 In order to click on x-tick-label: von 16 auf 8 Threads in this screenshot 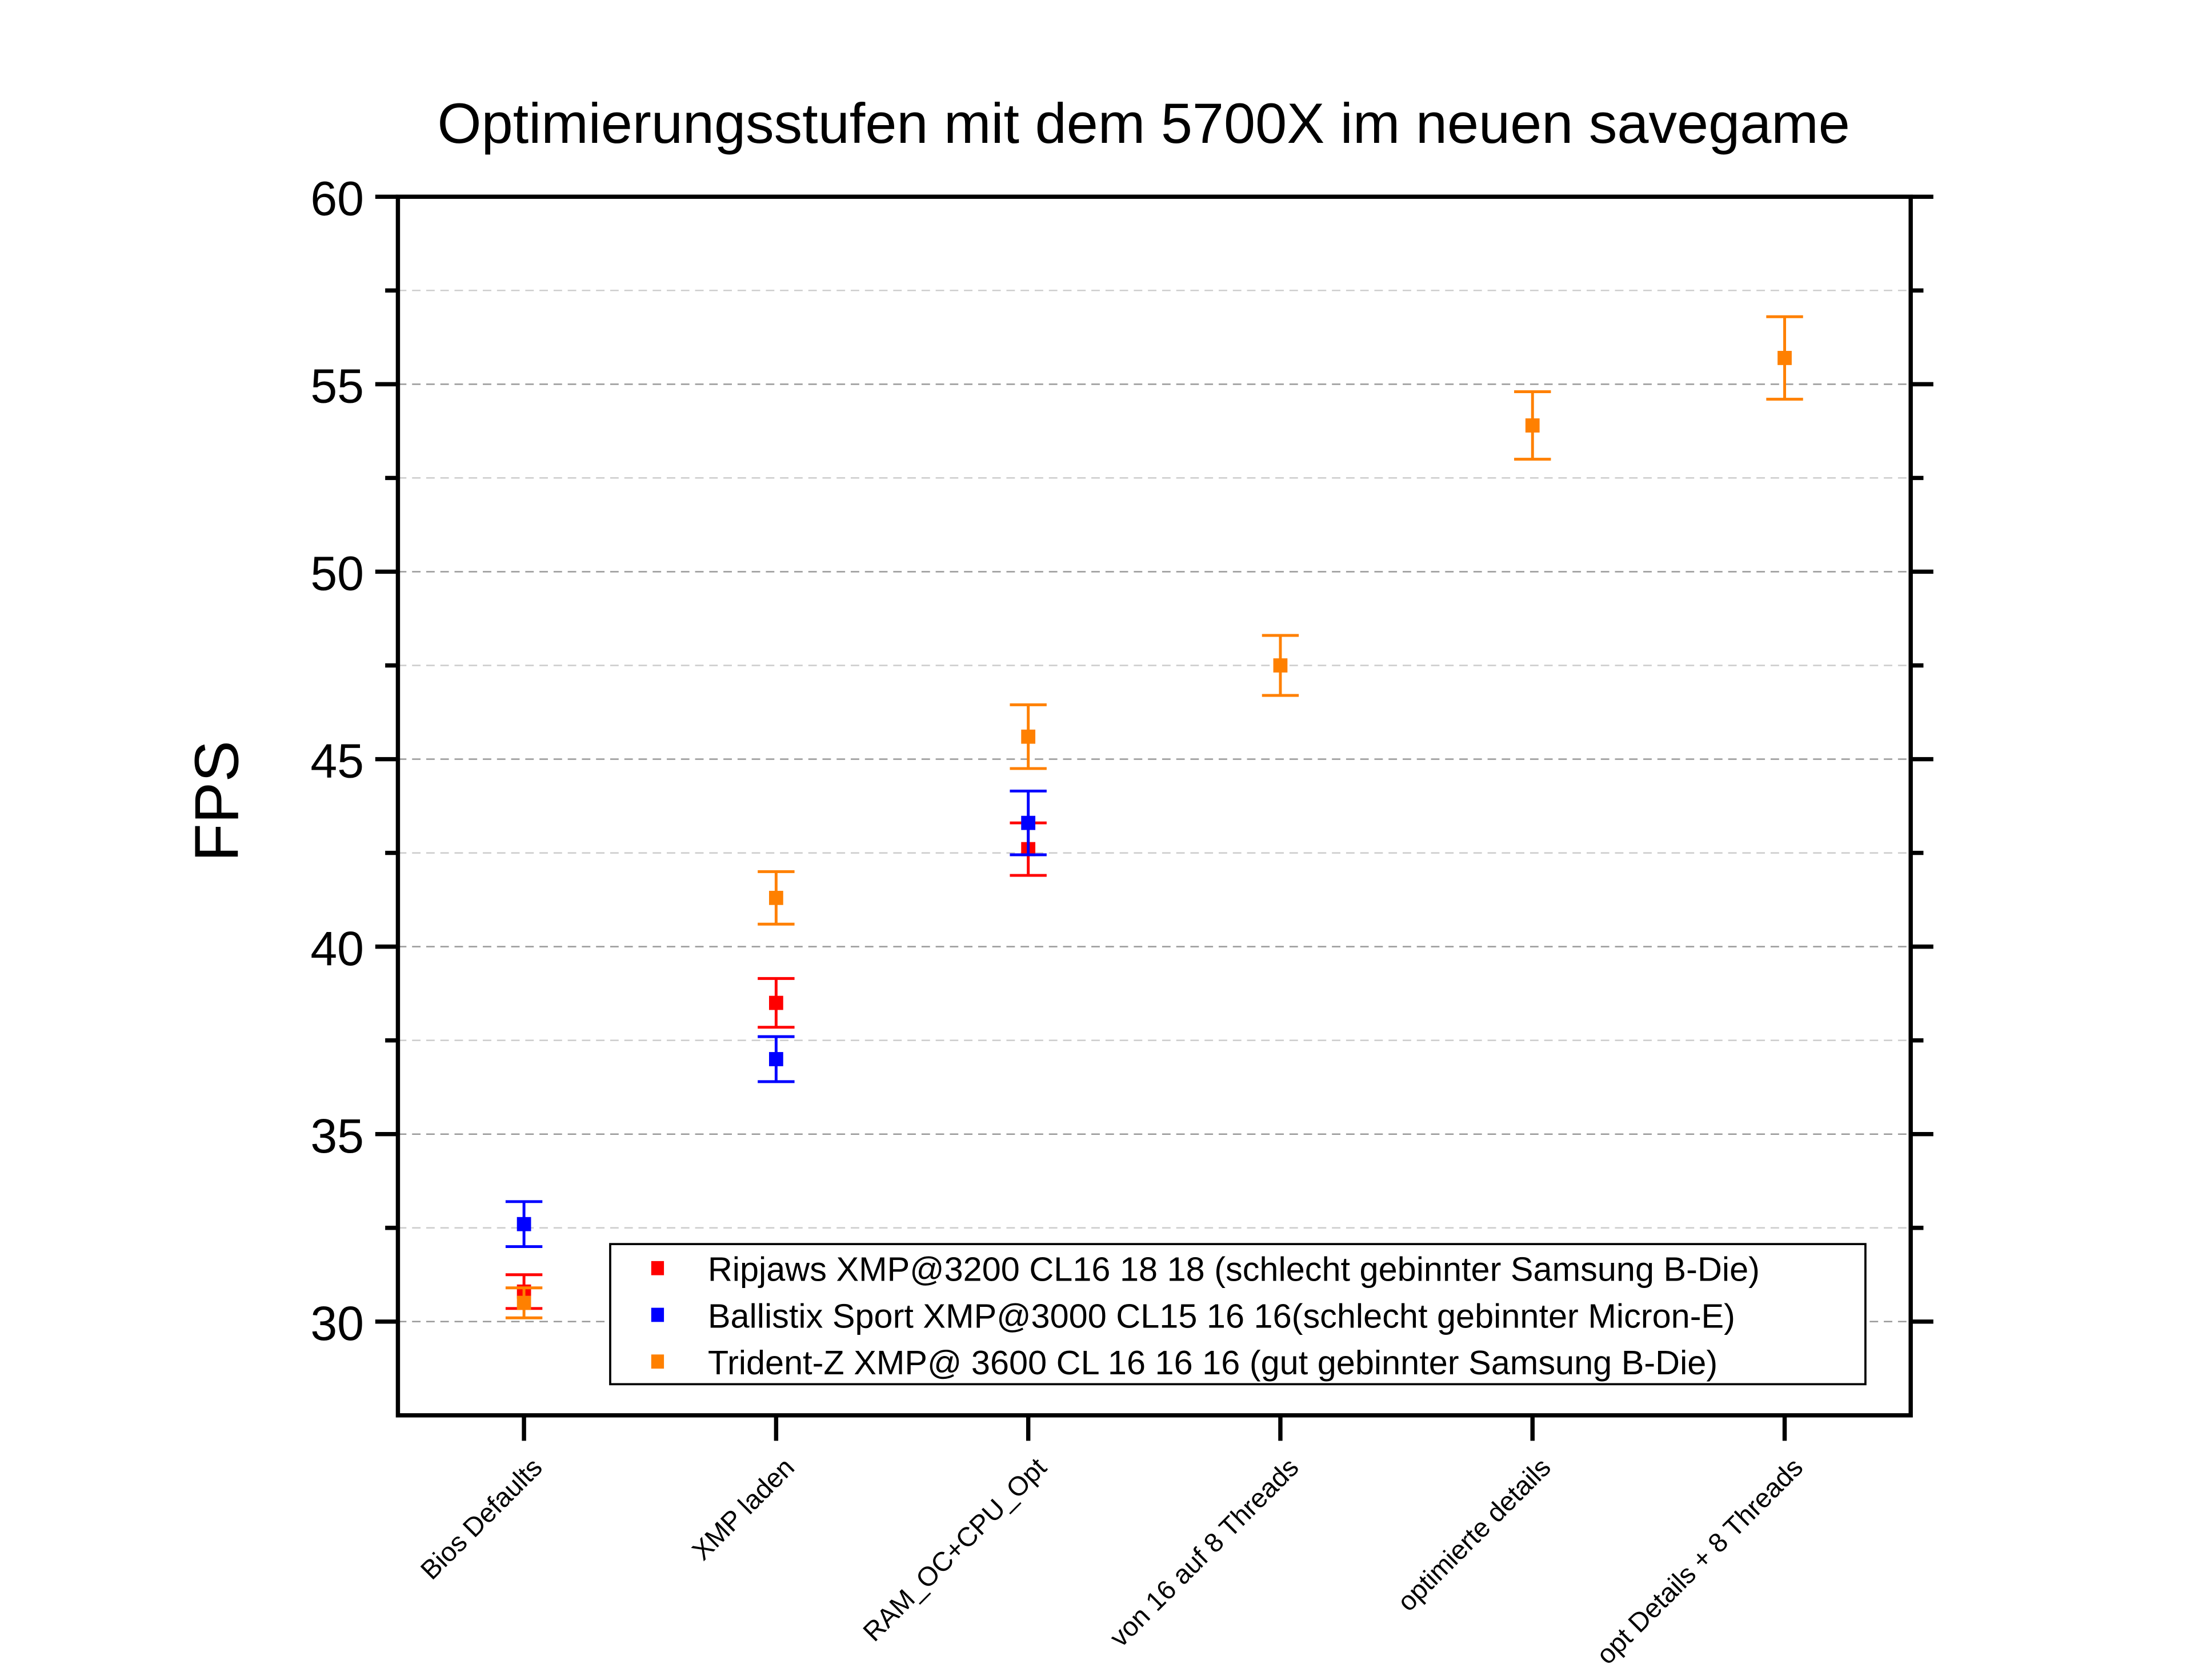, I will do `click(1204, 1552)`.